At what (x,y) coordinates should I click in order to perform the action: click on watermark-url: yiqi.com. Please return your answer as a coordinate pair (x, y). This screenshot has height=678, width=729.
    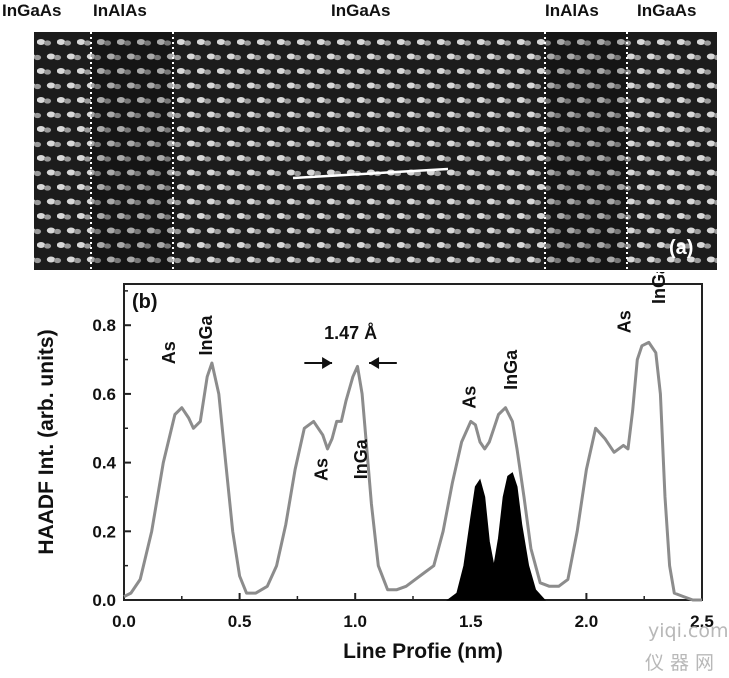
    Looking at the image, I should click on (688, 631).